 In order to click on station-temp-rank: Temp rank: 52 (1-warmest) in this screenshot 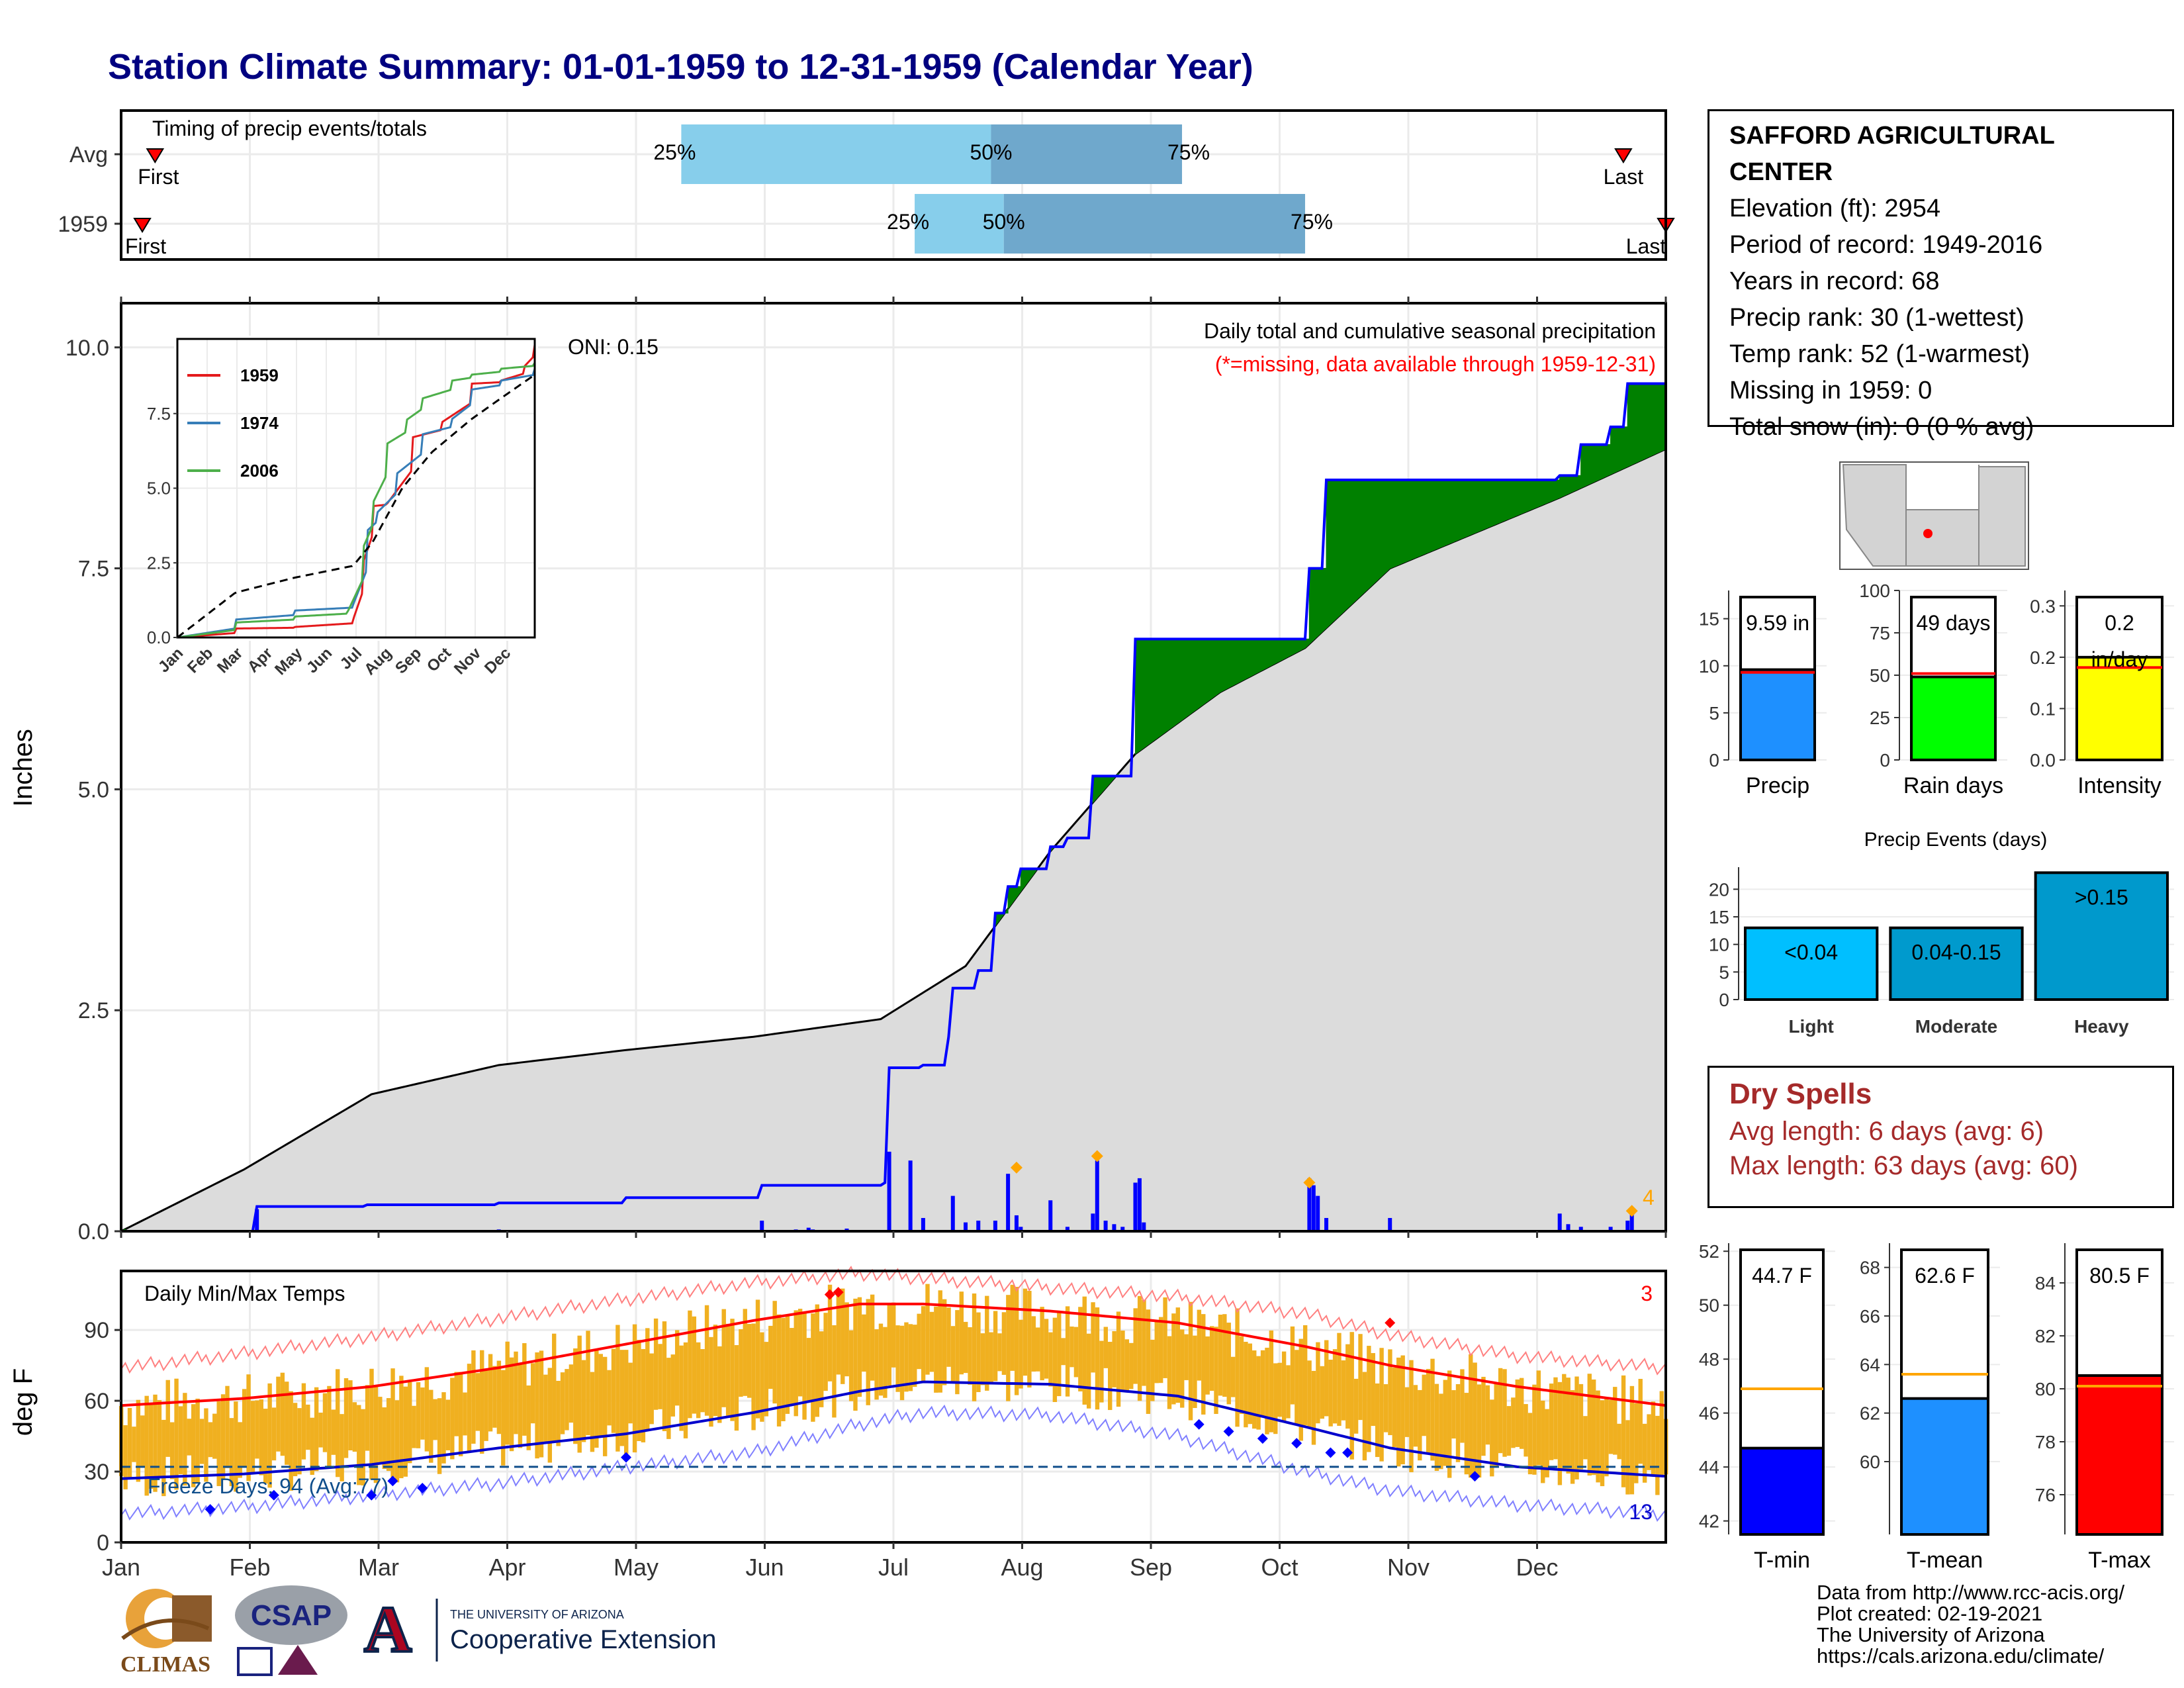, I will do `click(1880, 354)`.